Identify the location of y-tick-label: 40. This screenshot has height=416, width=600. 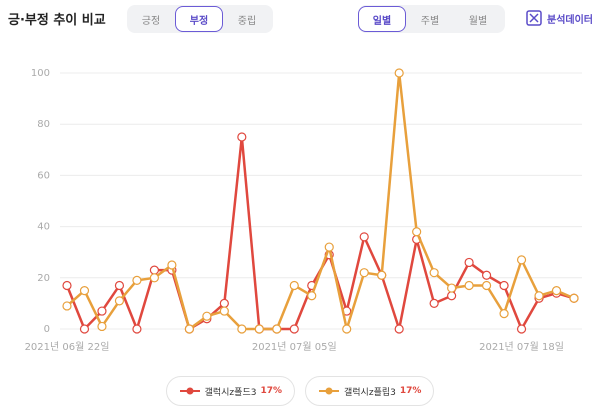
(43, 227).